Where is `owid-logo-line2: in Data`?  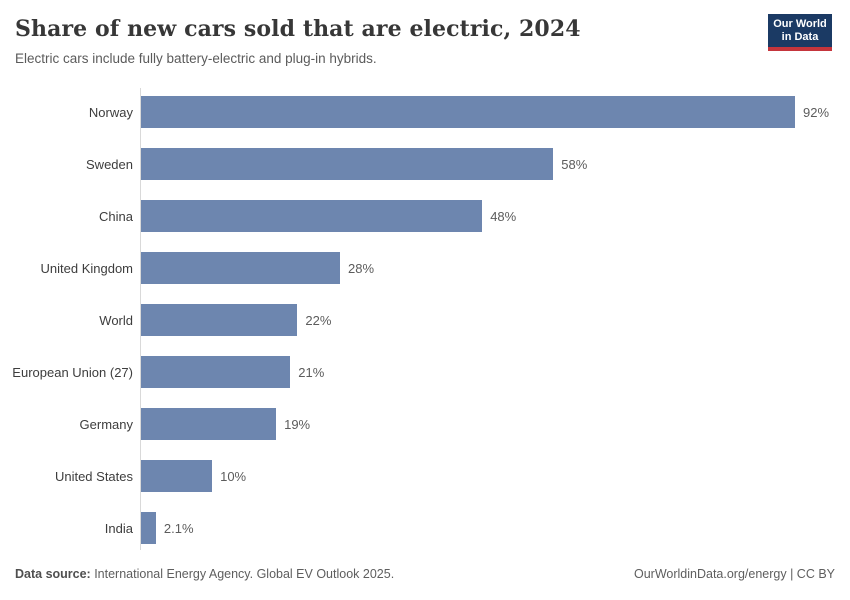
owid-logo-line2: in Data is located at coordinates (800, 36).